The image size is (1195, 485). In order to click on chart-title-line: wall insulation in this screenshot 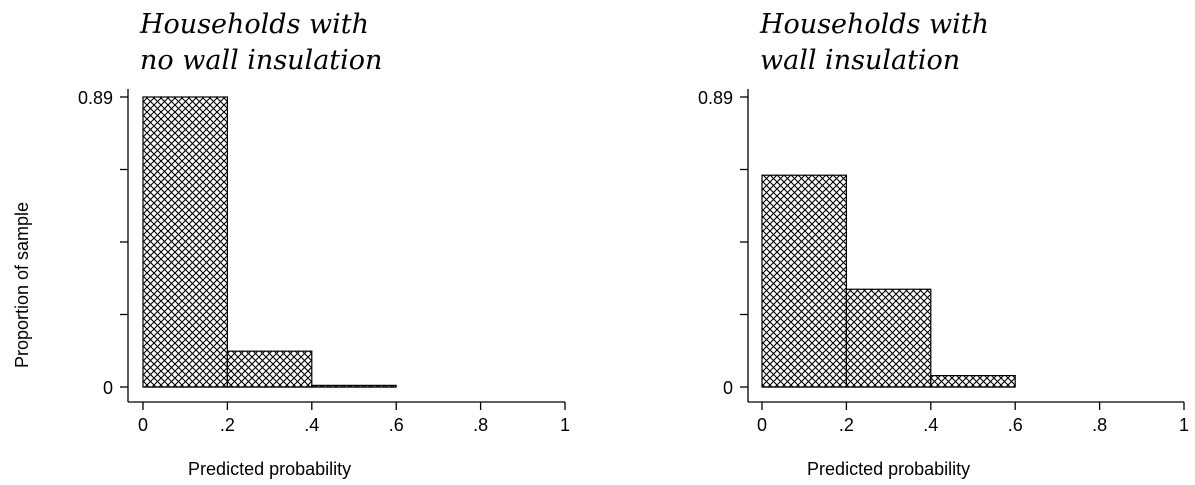, I will do `click(860, 60)`.